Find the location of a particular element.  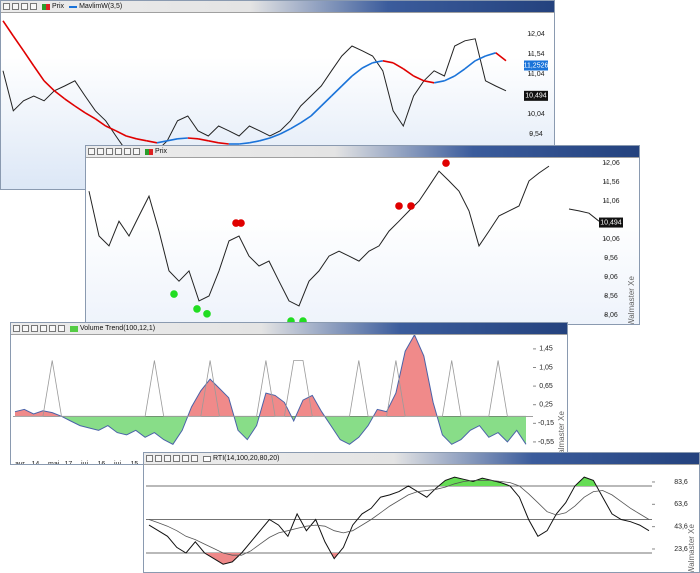

high-fill is located at coordinates (399, 481).